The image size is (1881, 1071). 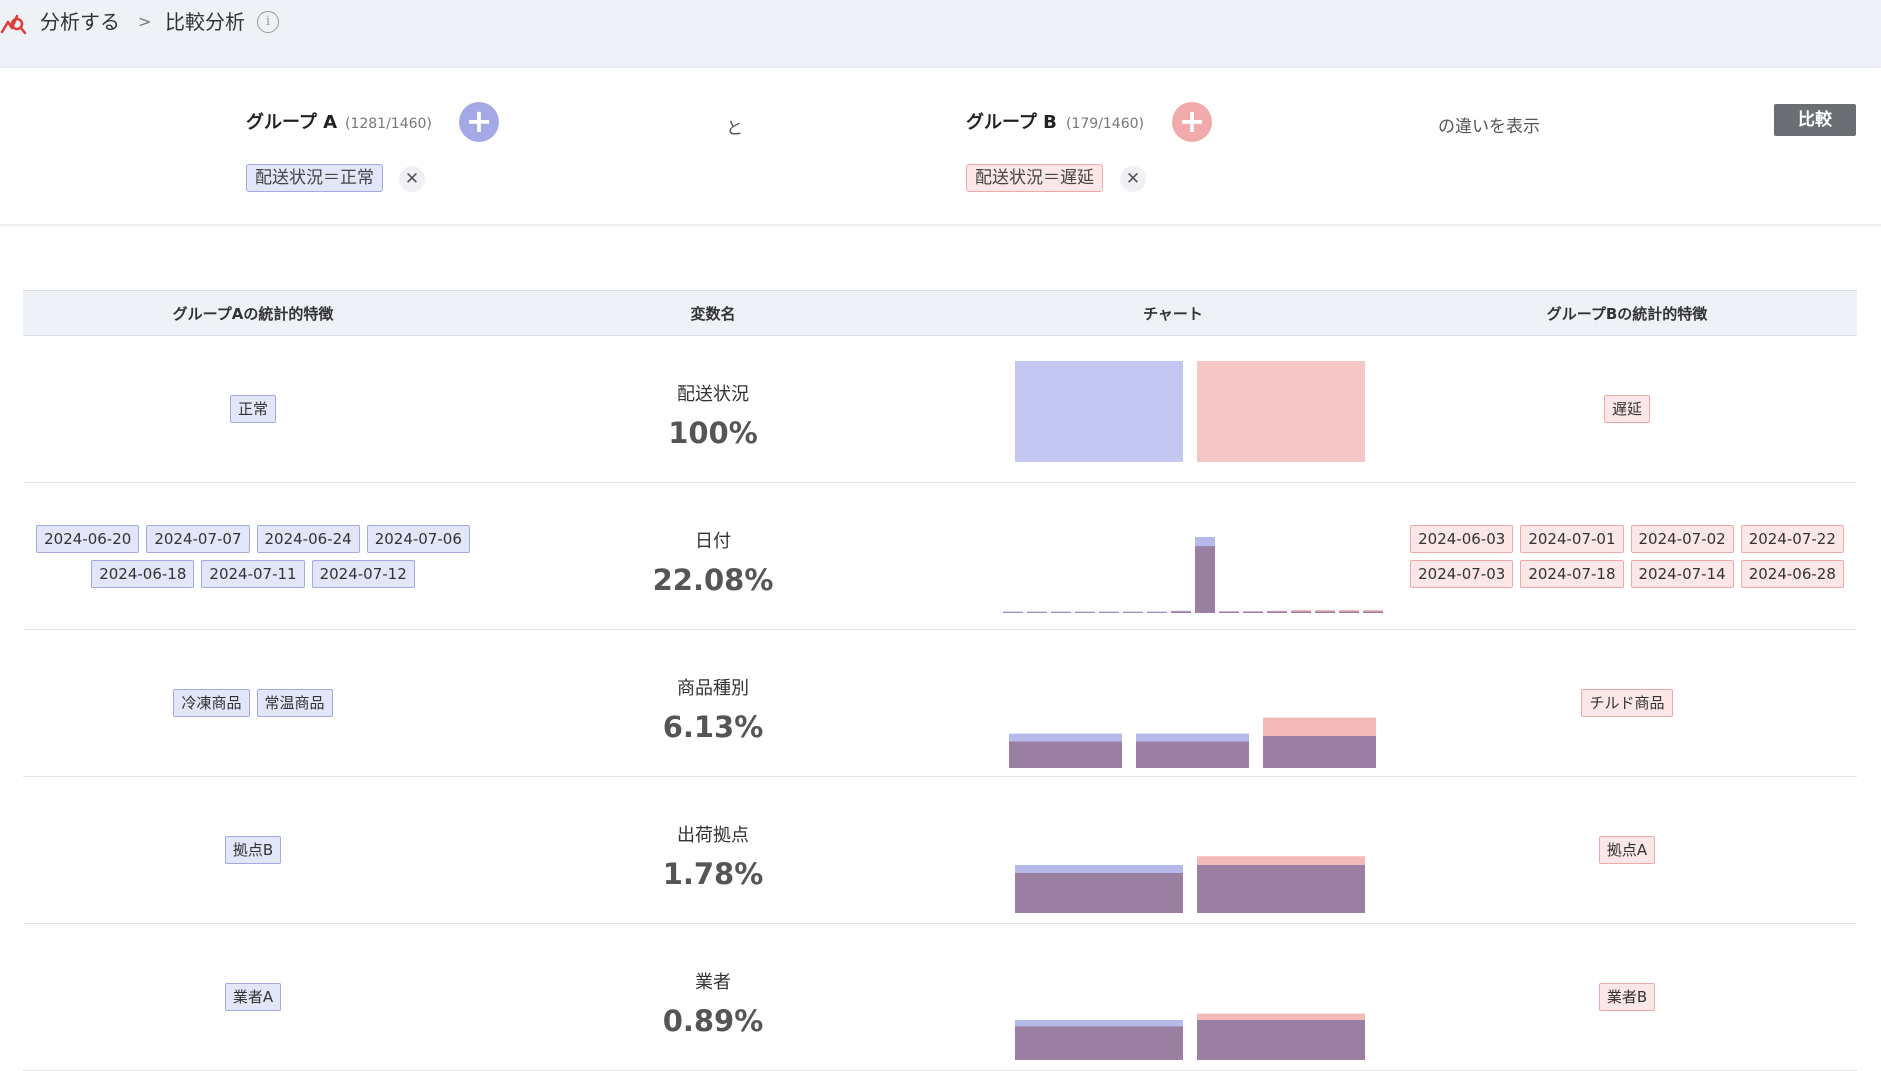 What do you see at coordinates (1572, 573) in the screenshot?
I see `group-b-feature-tag: 2024-07-18` at bounding box center [1572, 573].